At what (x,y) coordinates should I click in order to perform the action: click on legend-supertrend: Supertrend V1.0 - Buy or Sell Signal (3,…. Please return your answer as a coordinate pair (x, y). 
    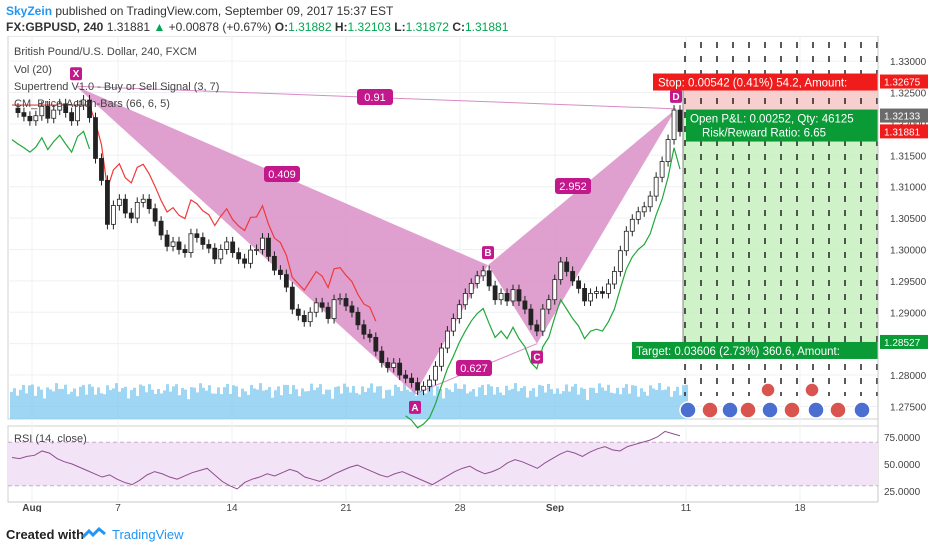
    Looking at the image, I should click on (117, 87).